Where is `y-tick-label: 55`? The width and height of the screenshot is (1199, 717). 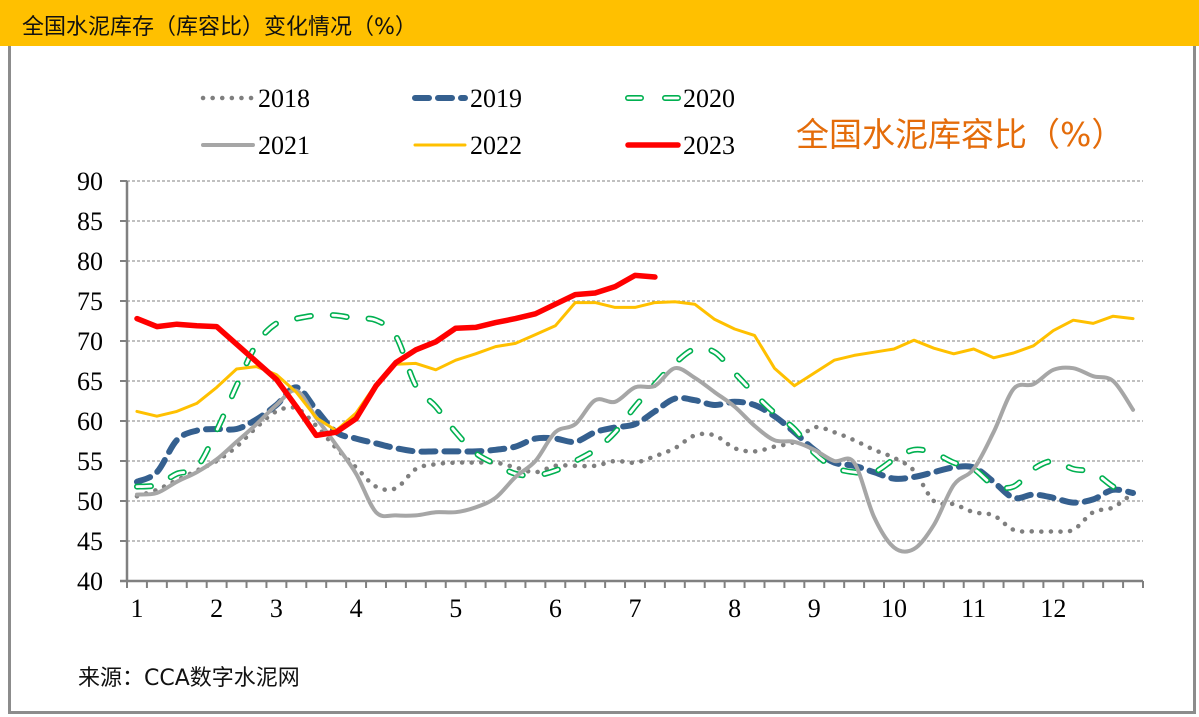
y-tick-label: 55 is located at coordinates (90, 461).